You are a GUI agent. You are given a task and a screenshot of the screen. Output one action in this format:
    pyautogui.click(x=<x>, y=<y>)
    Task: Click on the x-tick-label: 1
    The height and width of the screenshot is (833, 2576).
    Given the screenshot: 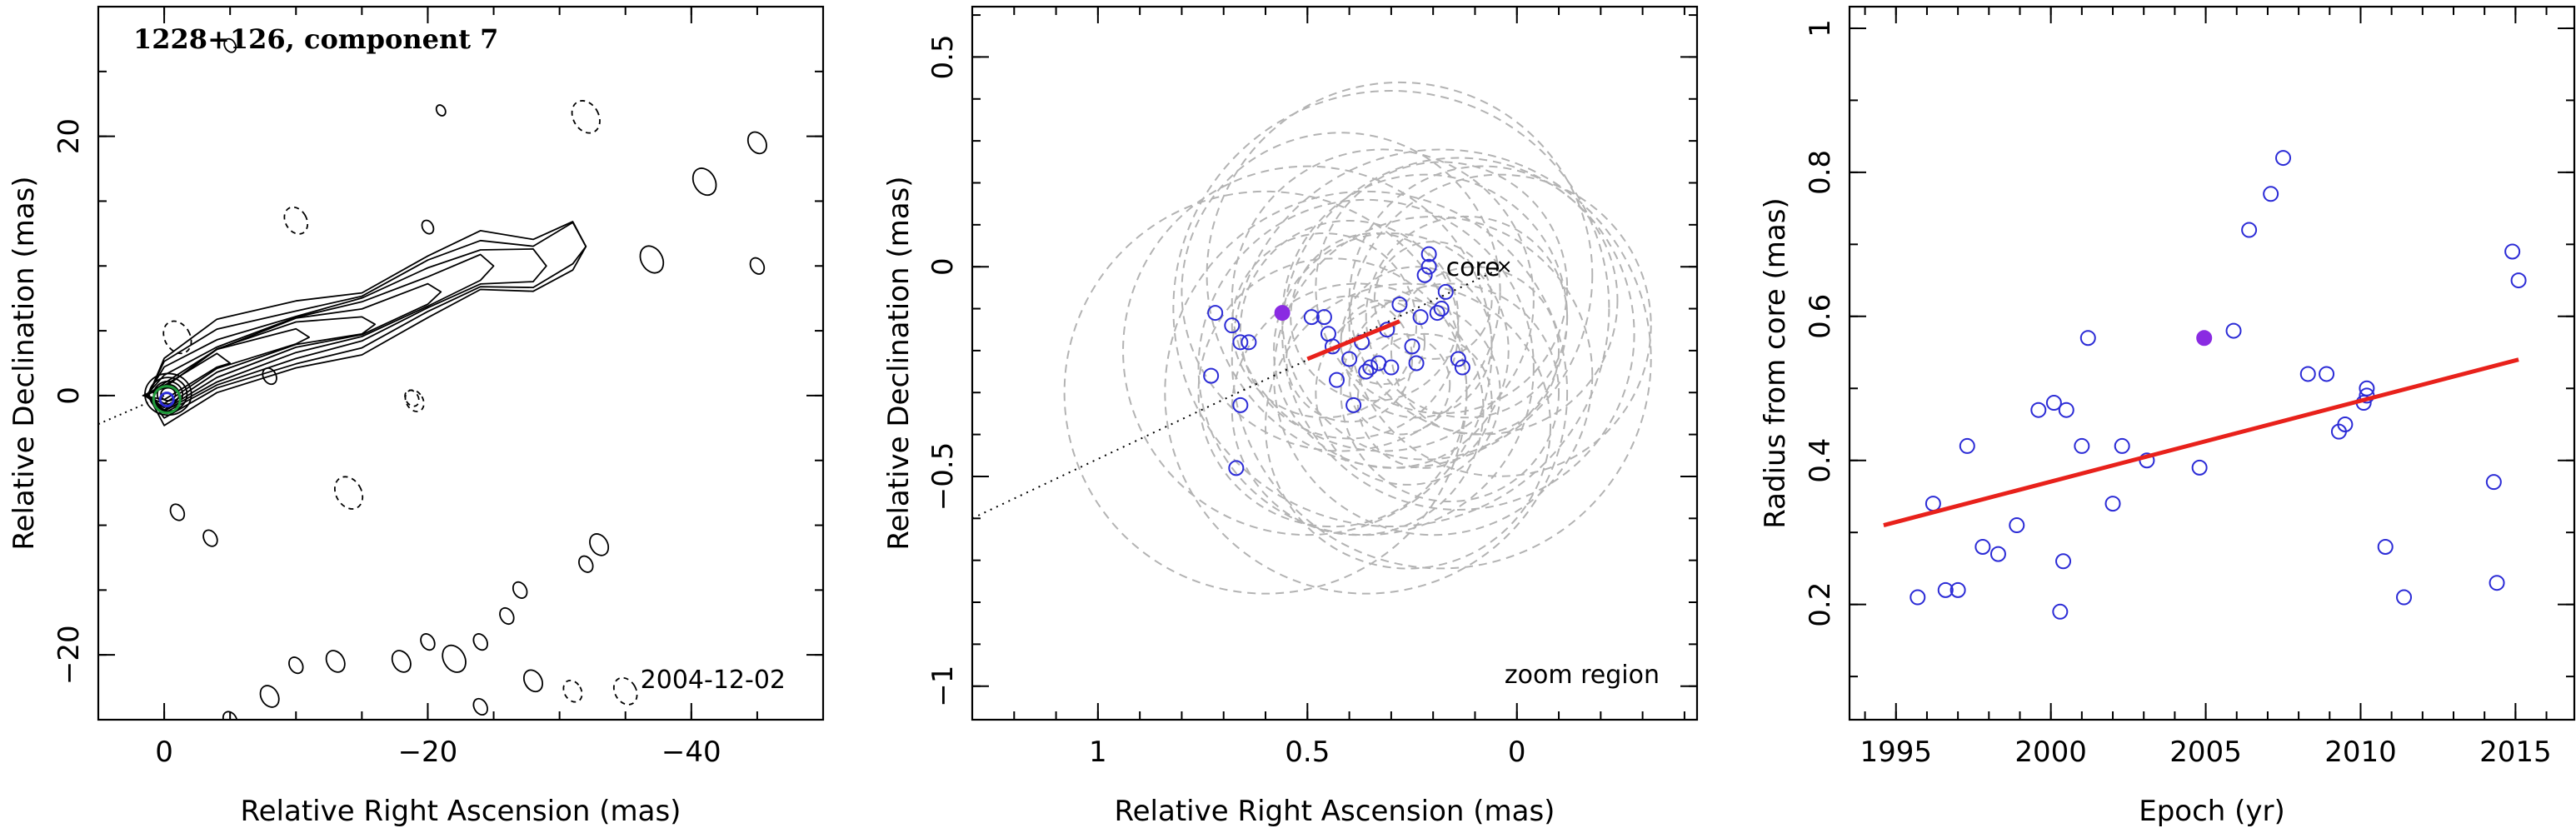 What is the action you would take?
    pyautogui.click(x=1098, y=752)
    